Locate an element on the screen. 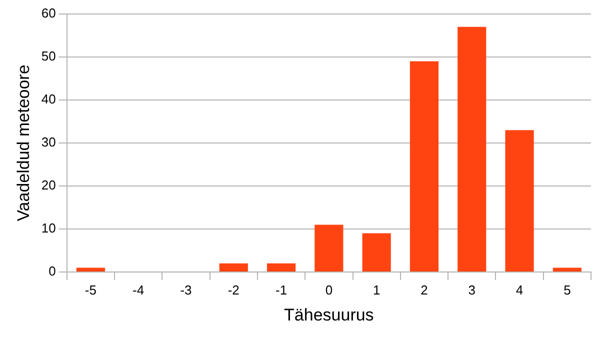 The image size is (605, 340). y-tick-label: 20 is located at coordinates (48, 185).